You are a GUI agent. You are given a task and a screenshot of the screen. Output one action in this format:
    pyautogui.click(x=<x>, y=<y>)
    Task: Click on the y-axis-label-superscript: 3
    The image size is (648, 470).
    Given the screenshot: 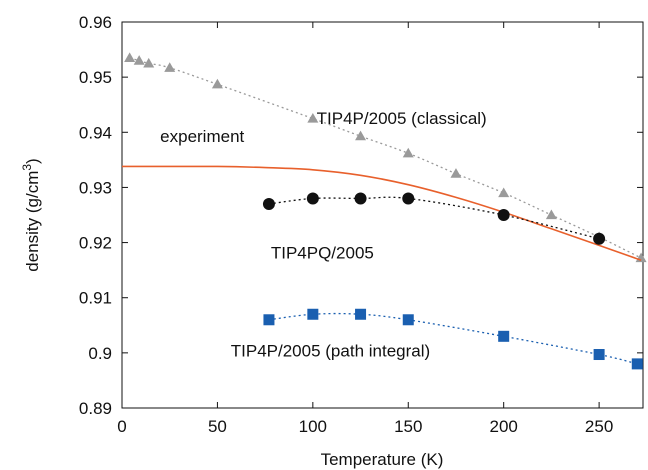 What is the action you would take?
    pyautogui.click(x=27, y=167)
    